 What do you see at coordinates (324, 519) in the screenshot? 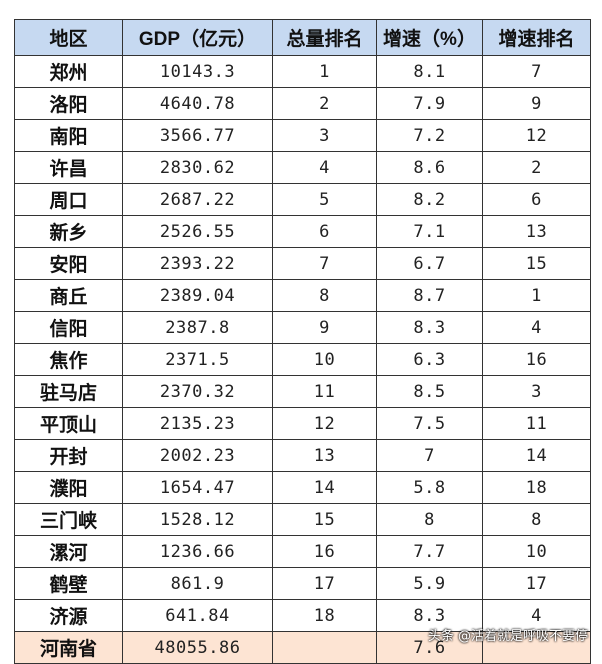
I see `cell-total-rank: 15` at bounding box center [324, 519].